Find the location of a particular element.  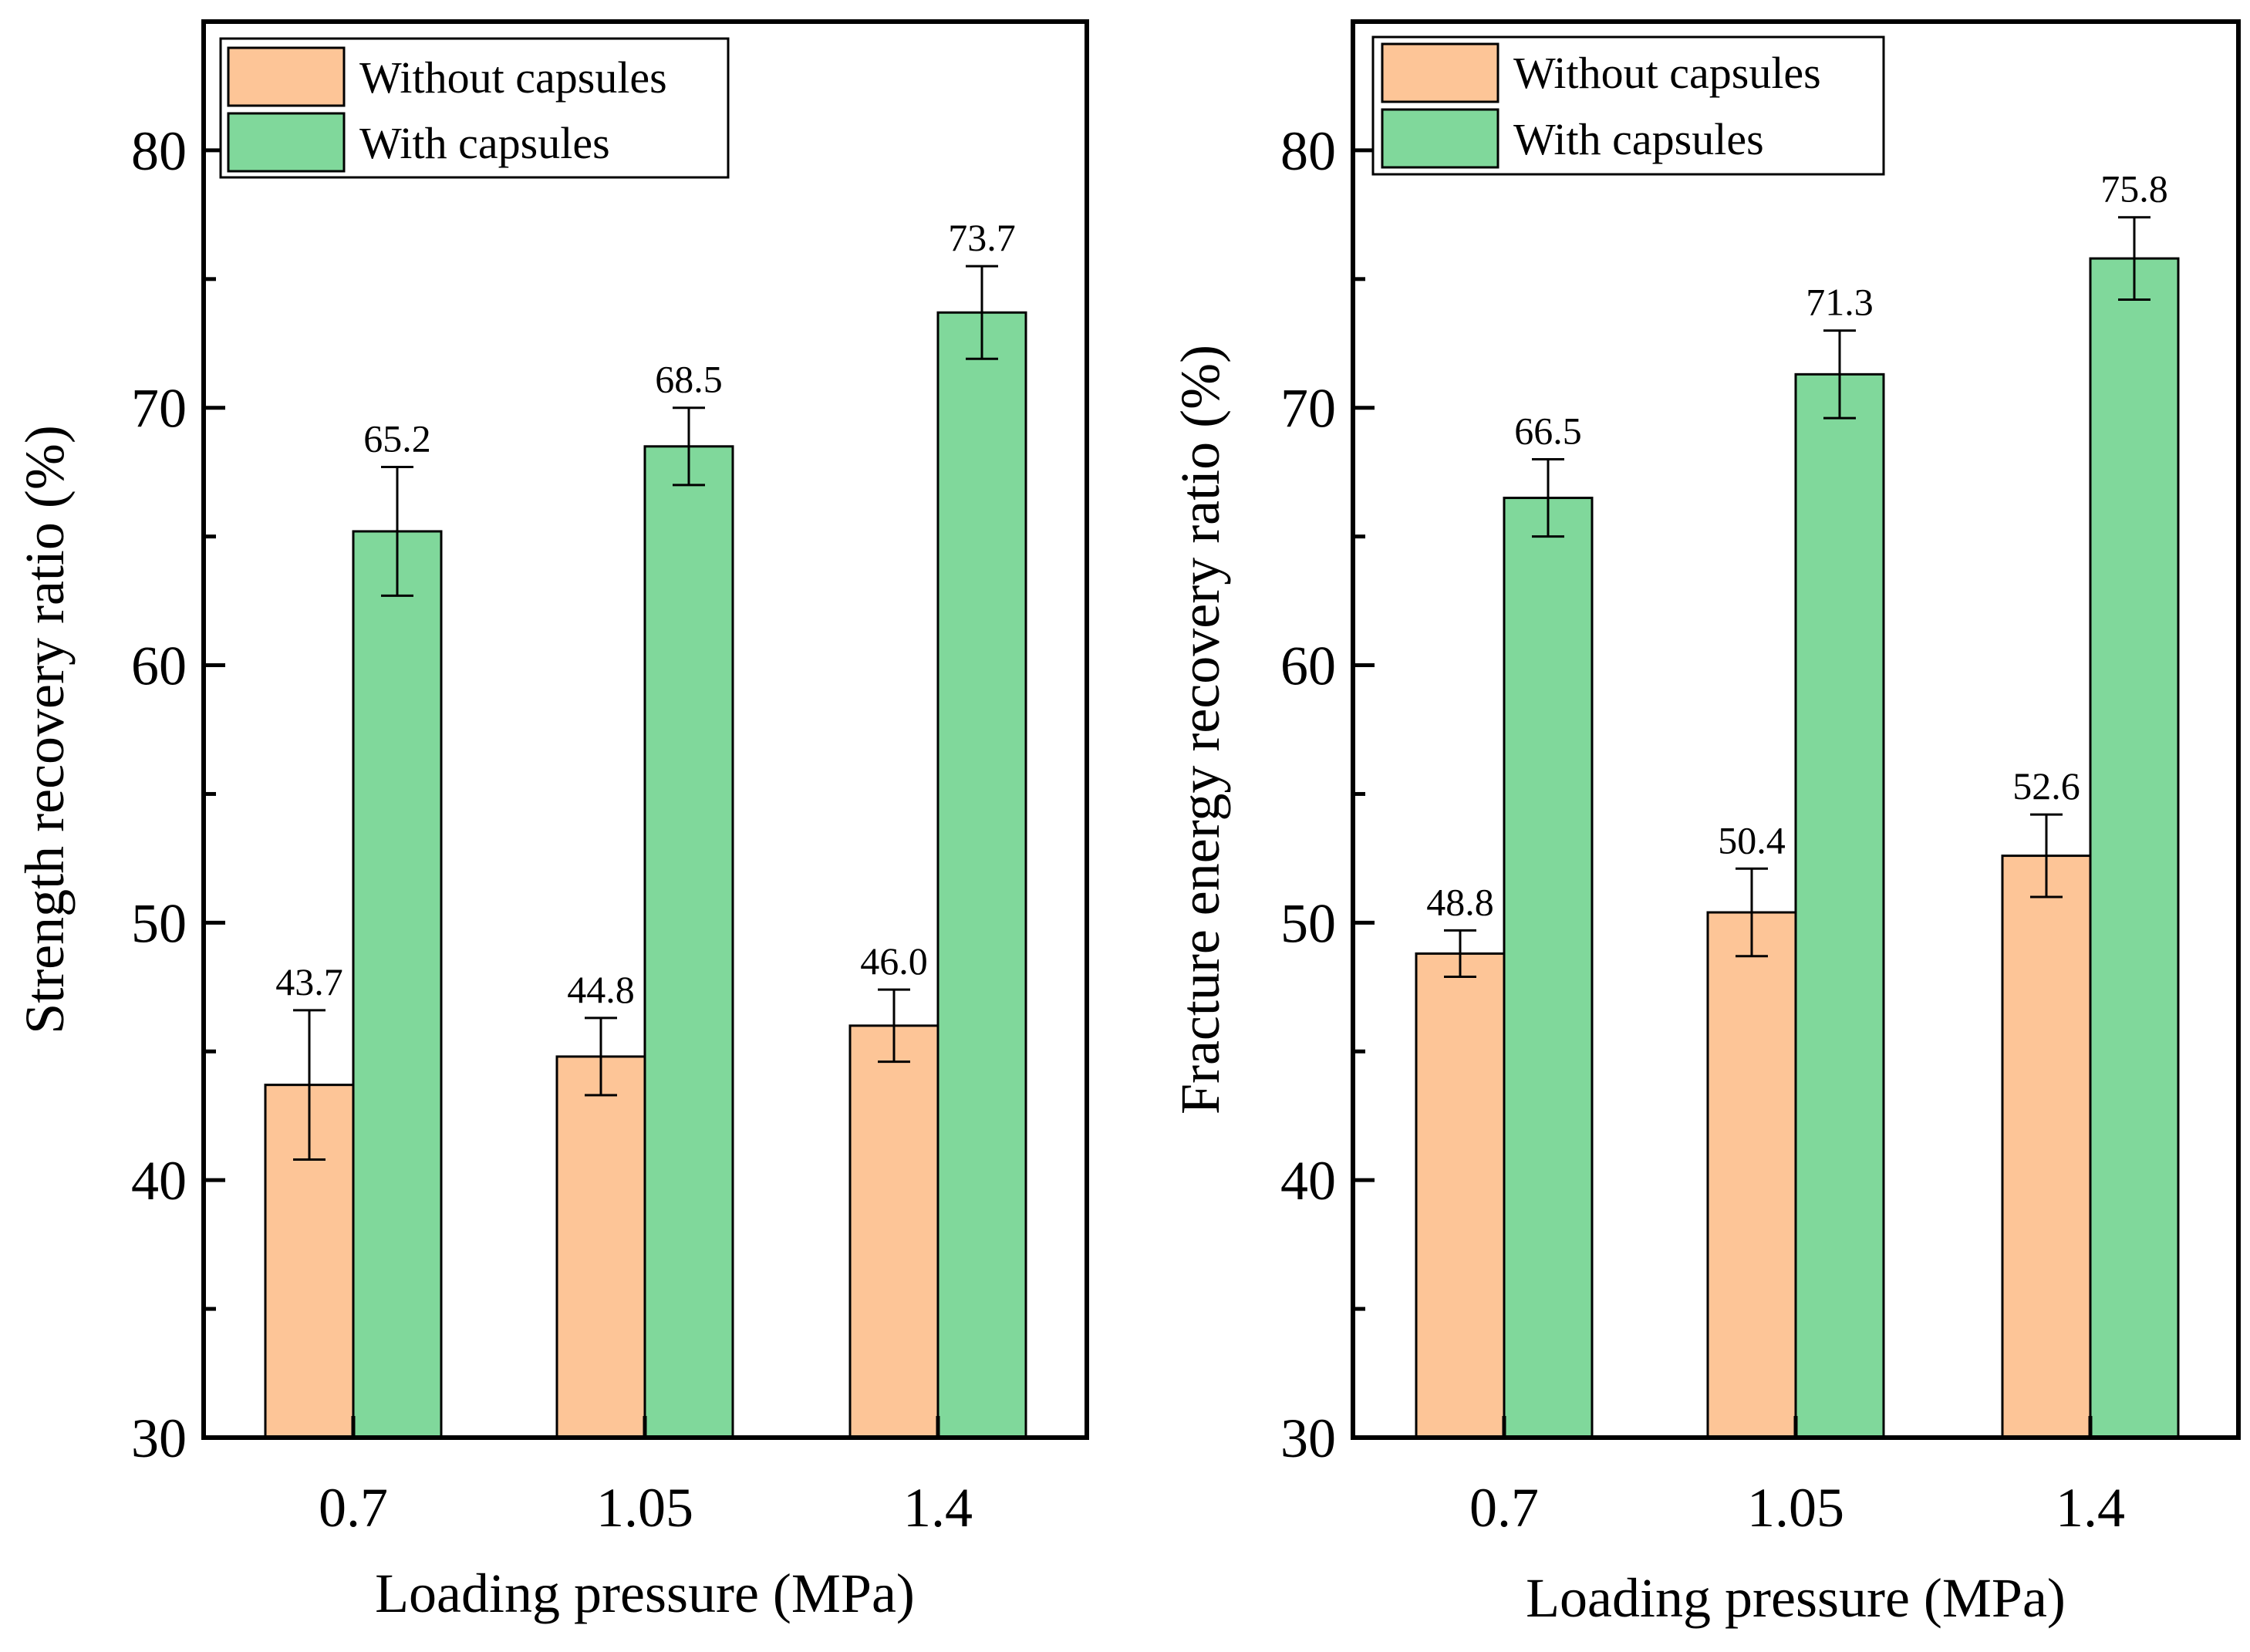

bar-value-label: 65.2 is located at coordinates (397, 439).